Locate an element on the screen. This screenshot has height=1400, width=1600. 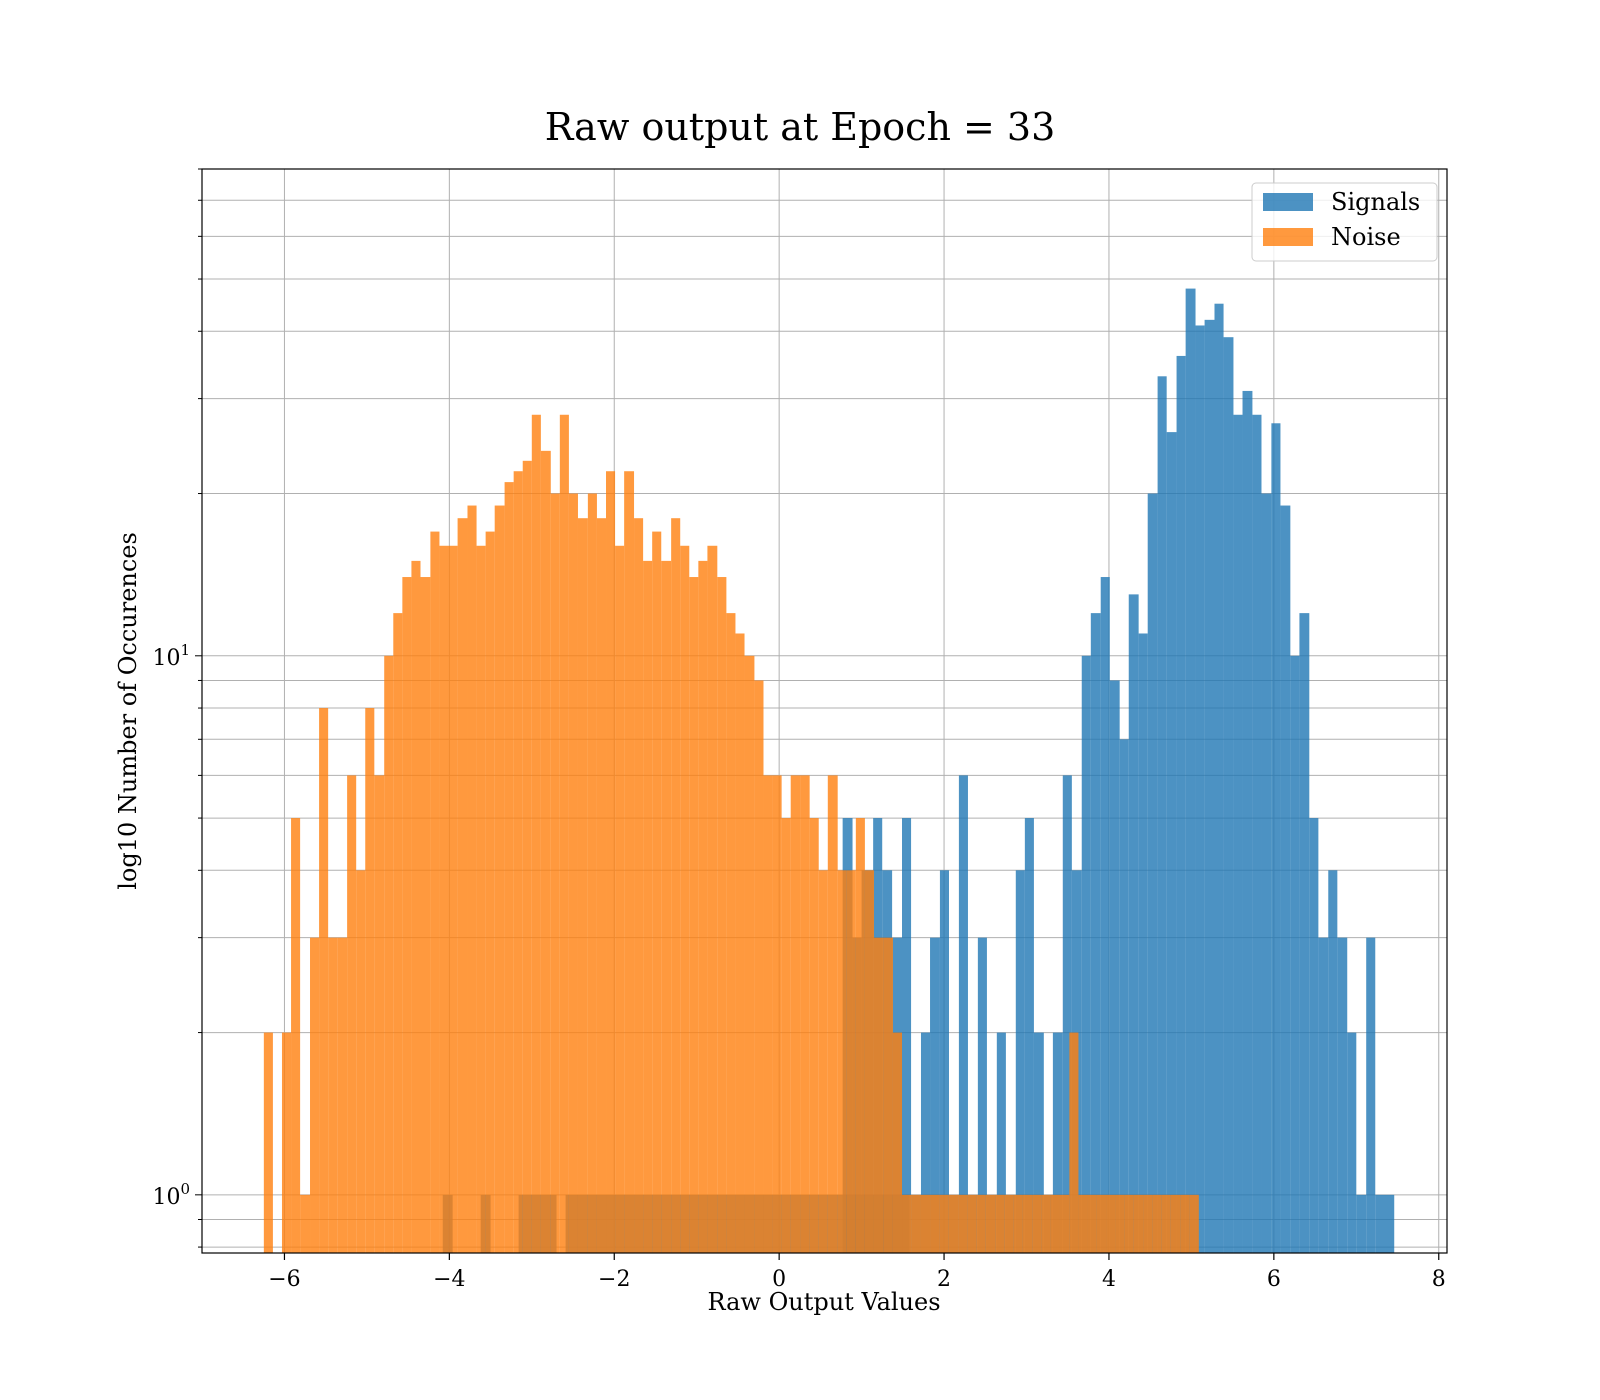
x-tick-label: −2 is located at coordinates (614, 1279).